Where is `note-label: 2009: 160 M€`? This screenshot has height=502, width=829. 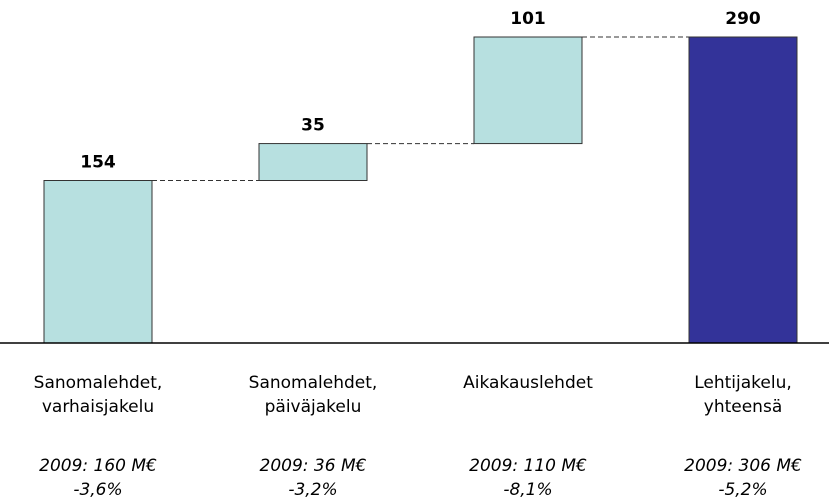
note-label: 2009: 160 M€ is located at coordinates (98, 466).